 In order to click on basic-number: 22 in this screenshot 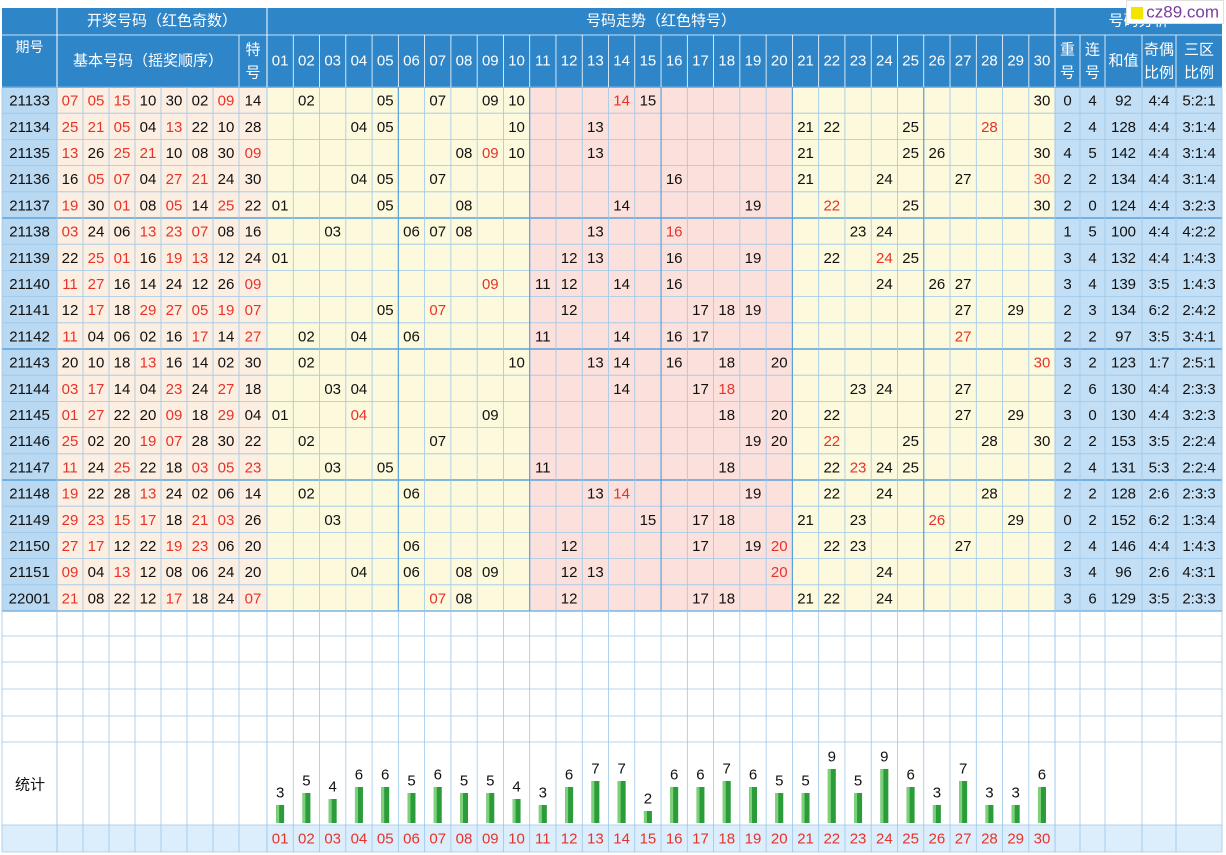, I will do `click(148, 467)`.